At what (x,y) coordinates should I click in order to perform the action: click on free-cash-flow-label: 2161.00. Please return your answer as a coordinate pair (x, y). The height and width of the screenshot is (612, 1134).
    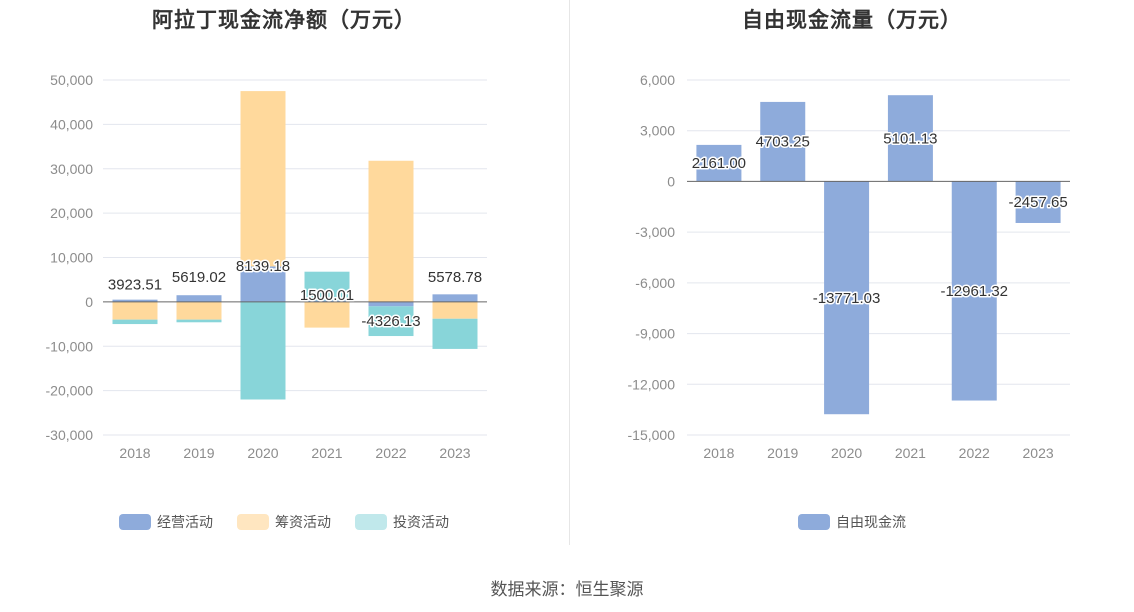
    Looking at the image, I should click on (719, 163).